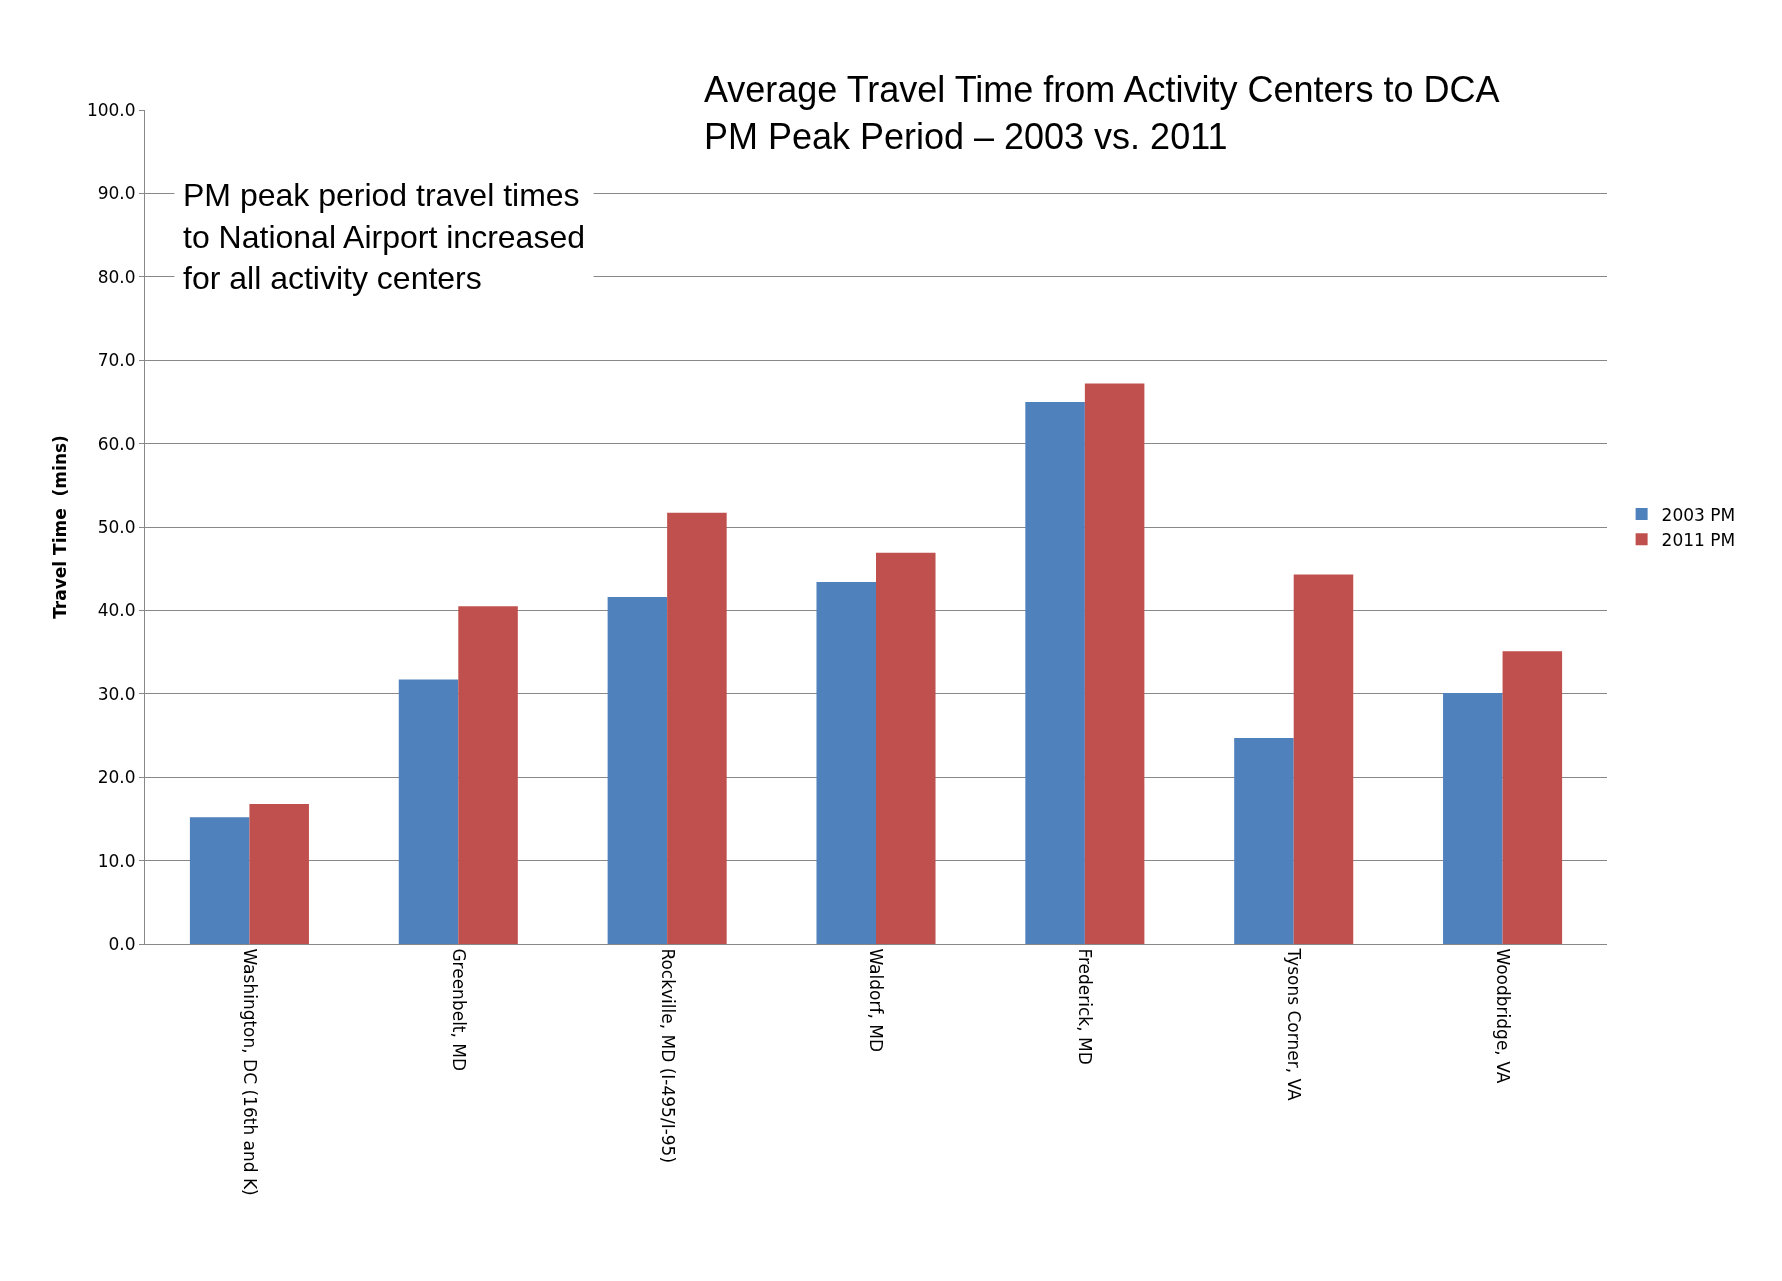 Image resolution: width=1782 pixels, height=1281 pixels. Describe the element at coordinates (116, 777) in the screenshot. I see `y-tick-label: 20.0` at that location.